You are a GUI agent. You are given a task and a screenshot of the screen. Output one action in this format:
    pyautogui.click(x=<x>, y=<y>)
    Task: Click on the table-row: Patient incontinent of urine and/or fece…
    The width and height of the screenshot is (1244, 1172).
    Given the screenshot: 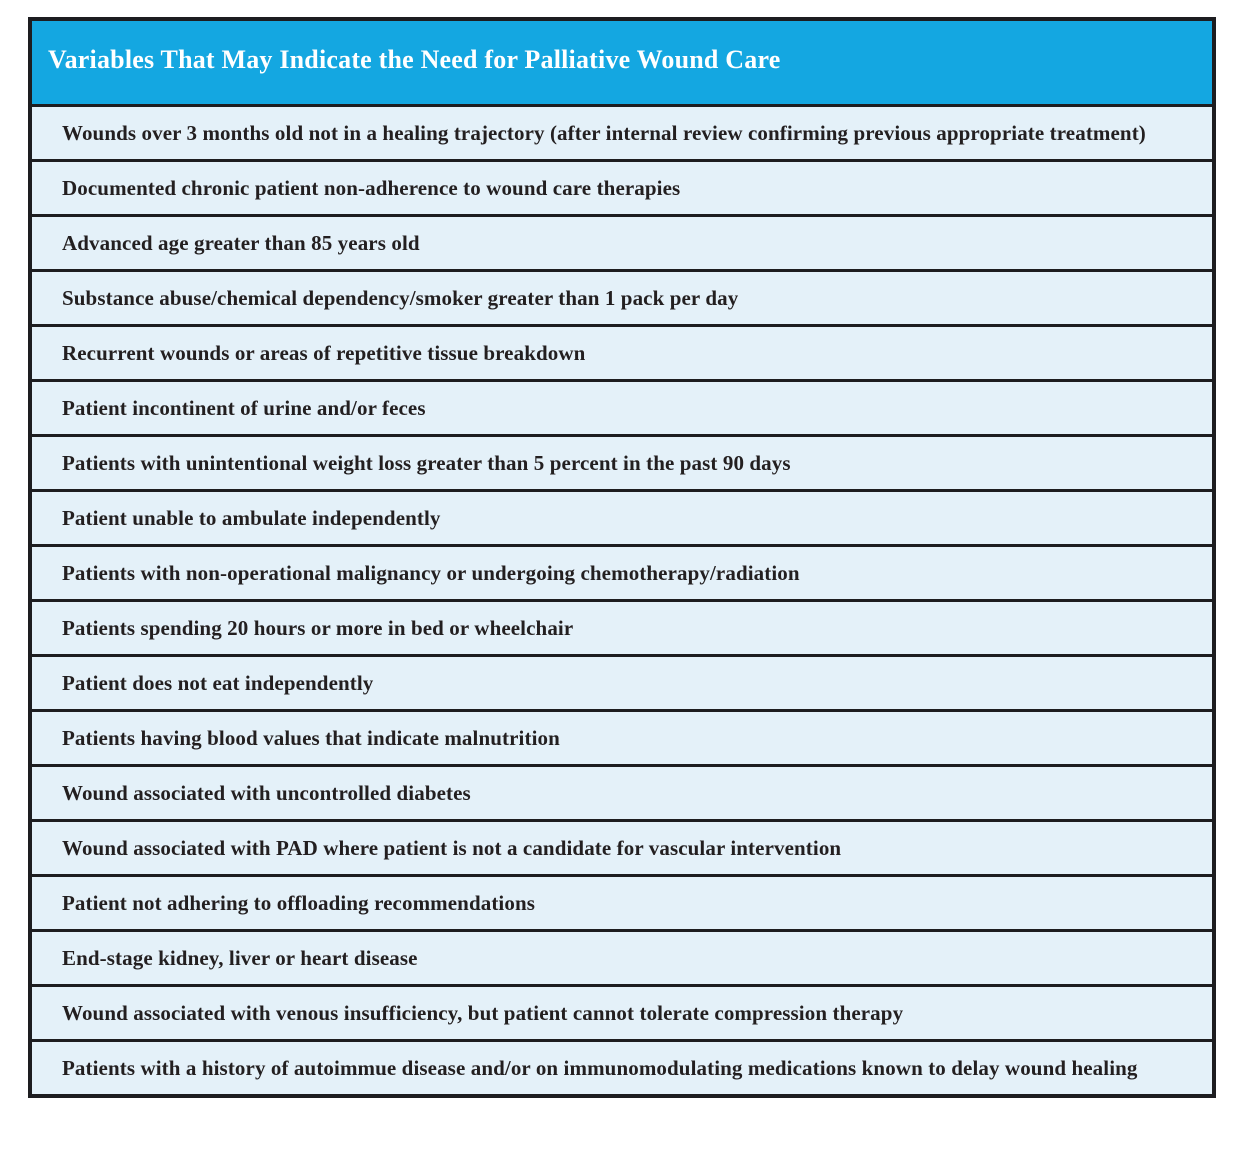 What is the action you would take?
    pyautogui.click(x=622, y=406)
    